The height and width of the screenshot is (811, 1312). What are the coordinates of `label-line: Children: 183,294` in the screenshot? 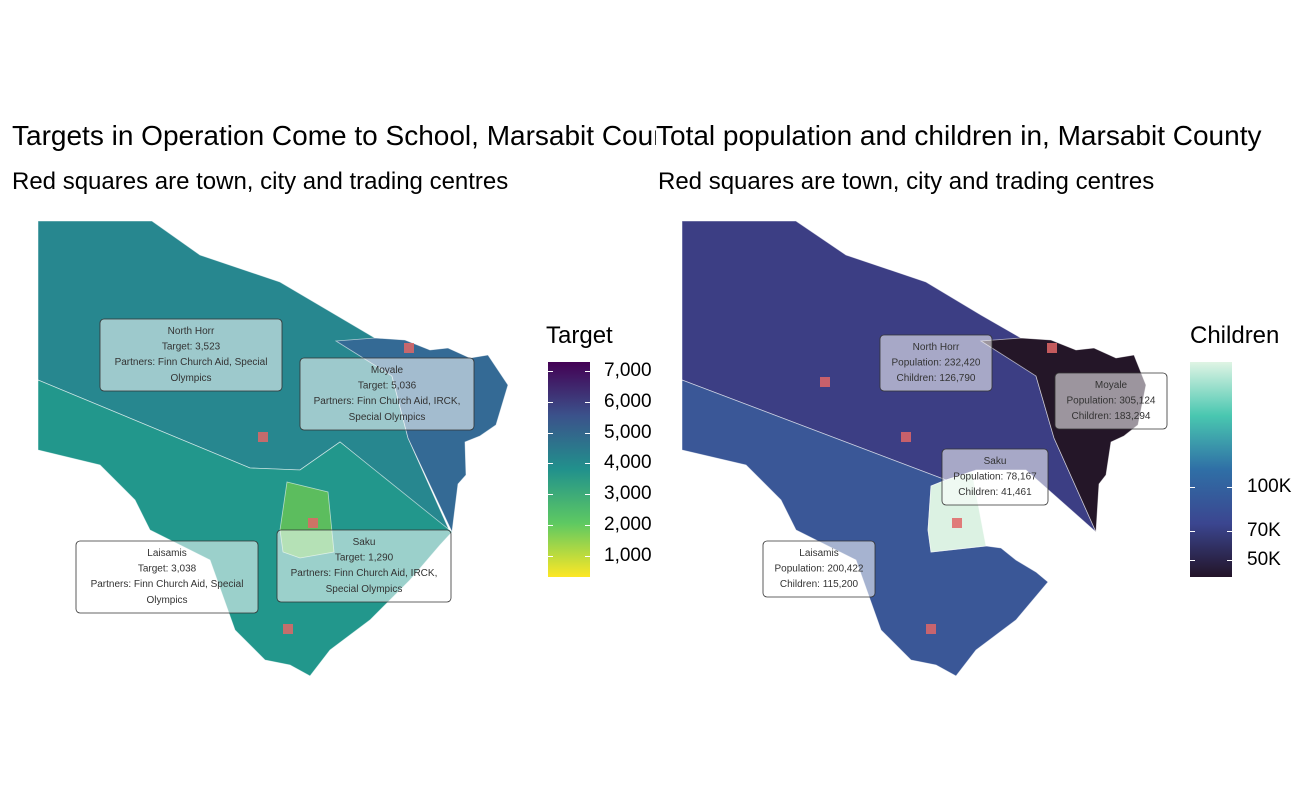 It's located at (1111, 416).